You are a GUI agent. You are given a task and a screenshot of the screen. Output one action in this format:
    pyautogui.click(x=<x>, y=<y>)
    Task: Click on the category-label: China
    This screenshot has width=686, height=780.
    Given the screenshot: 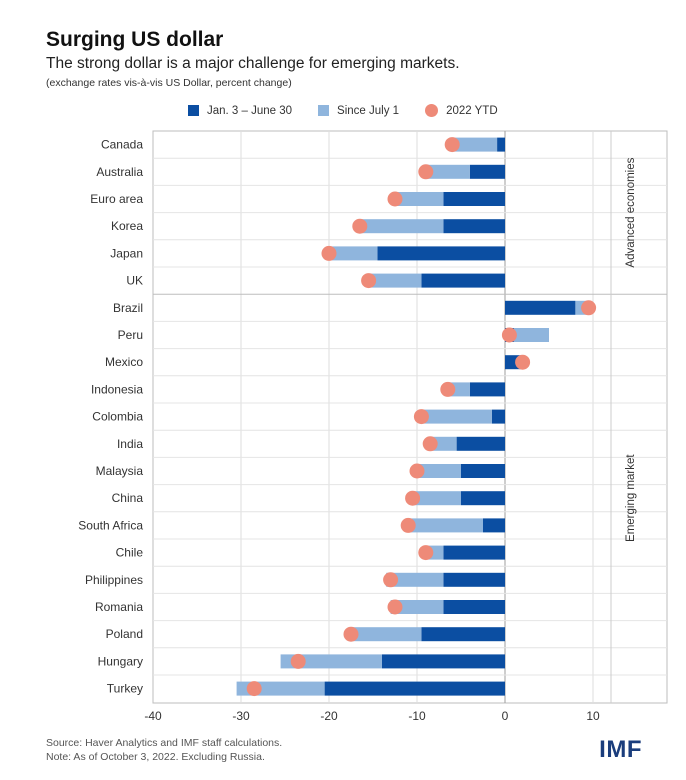 What is the action you would take?
    pyautogui.click(x=128, y=498)
    